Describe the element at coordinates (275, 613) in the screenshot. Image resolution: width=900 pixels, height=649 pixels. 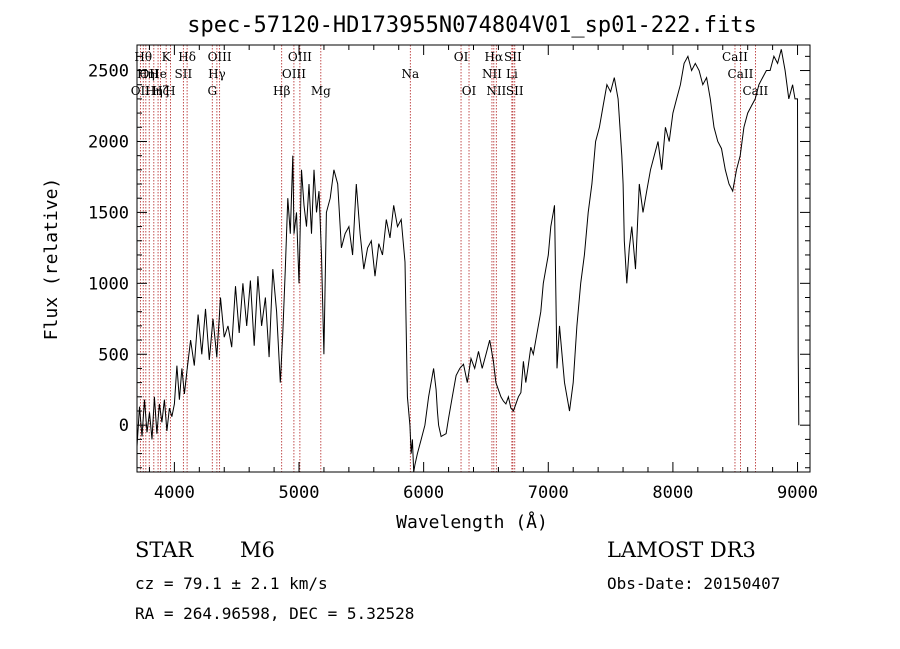
I see `coordinates: RA = 264.96598, DEC = 5.32528` at that location.